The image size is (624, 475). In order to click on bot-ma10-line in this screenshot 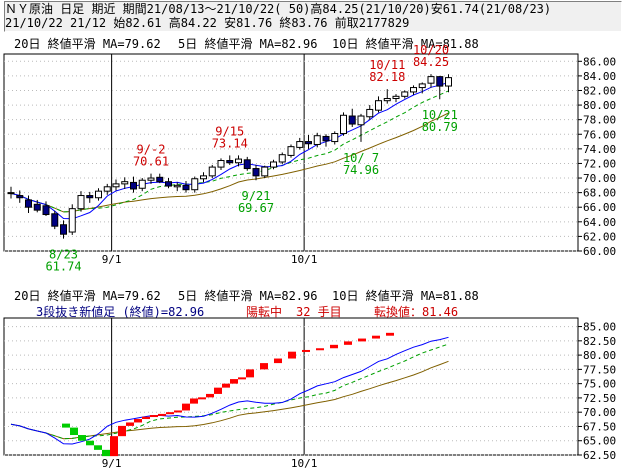, I will do `click(229, 391)`.